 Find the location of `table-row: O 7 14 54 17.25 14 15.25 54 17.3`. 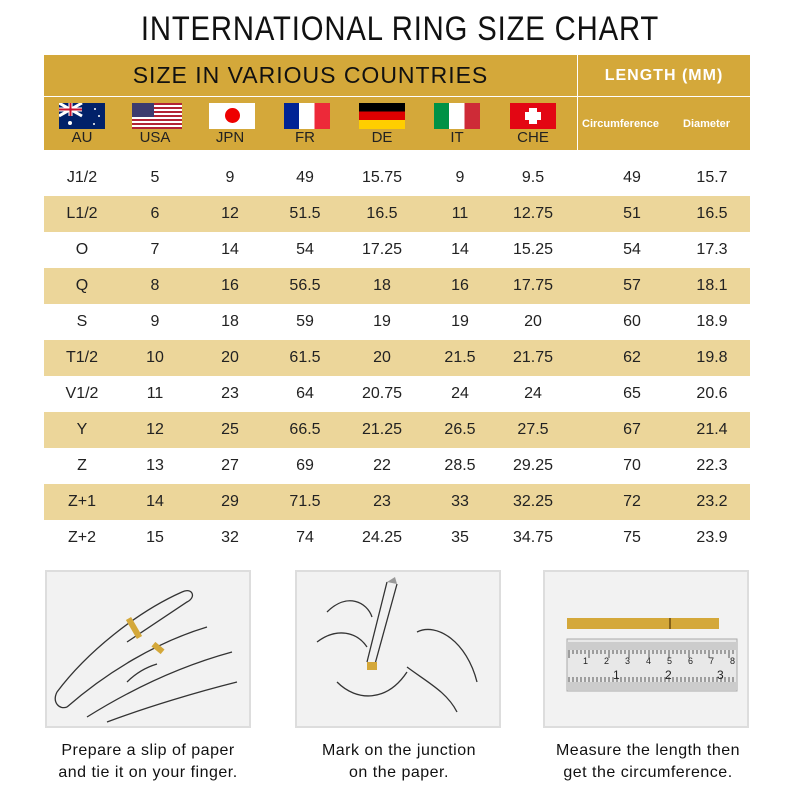

table-row: O 7 14 54 17.25 14 15.25 54 17.3 is located at coordinates (397, 250).